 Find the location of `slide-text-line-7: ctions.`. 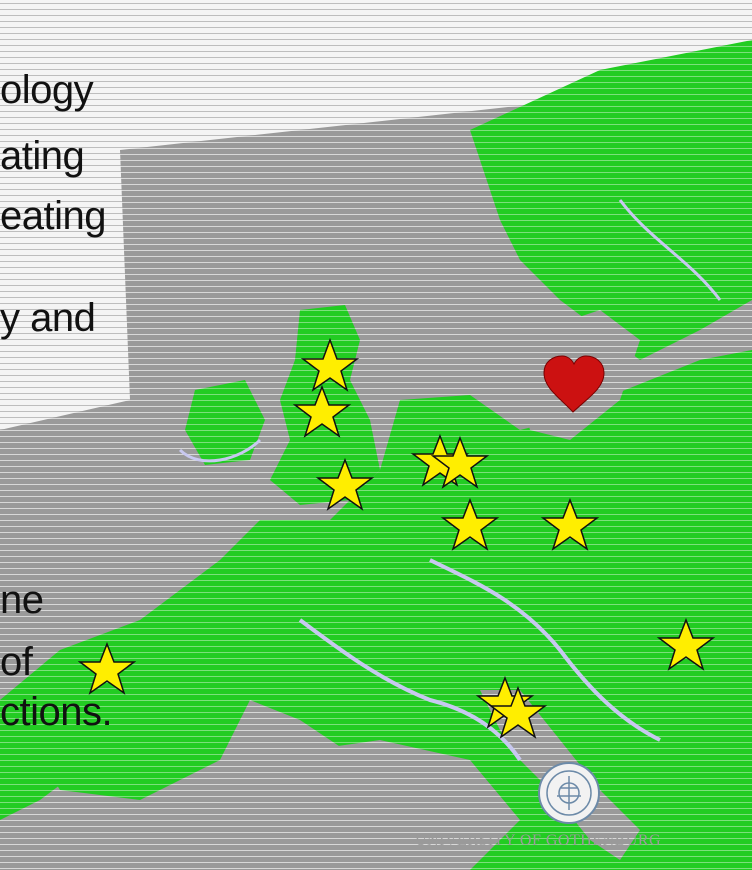

slide-text-line-7: ctions. is located at coordinates (56, 712).